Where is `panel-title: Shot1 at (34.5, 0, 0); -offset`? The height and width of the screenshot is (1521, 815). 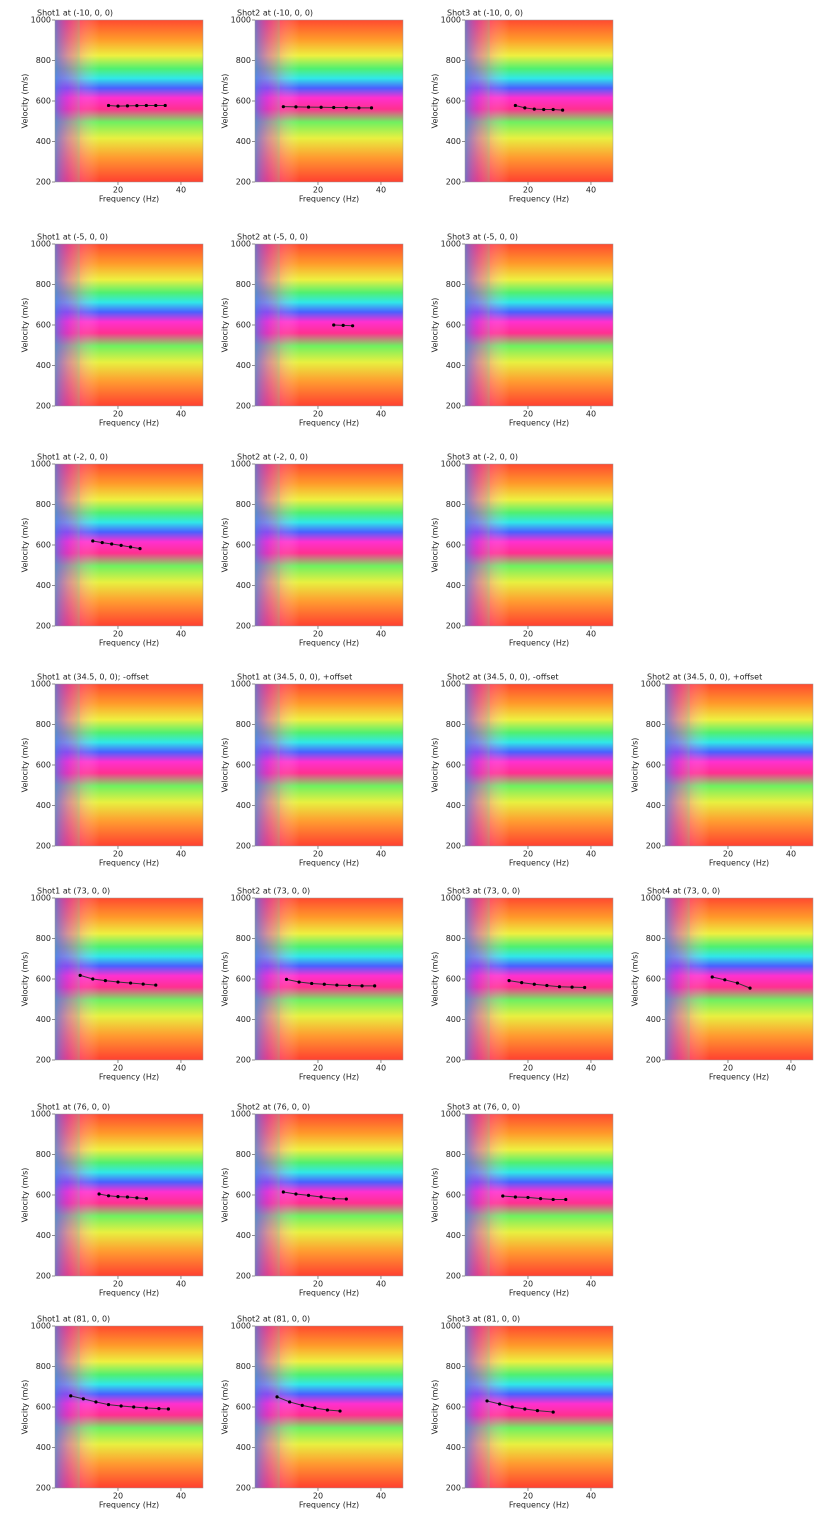 panel-title: Shot1 at (34.5, 0, 0); -offset is located at coordinates (93, 677).